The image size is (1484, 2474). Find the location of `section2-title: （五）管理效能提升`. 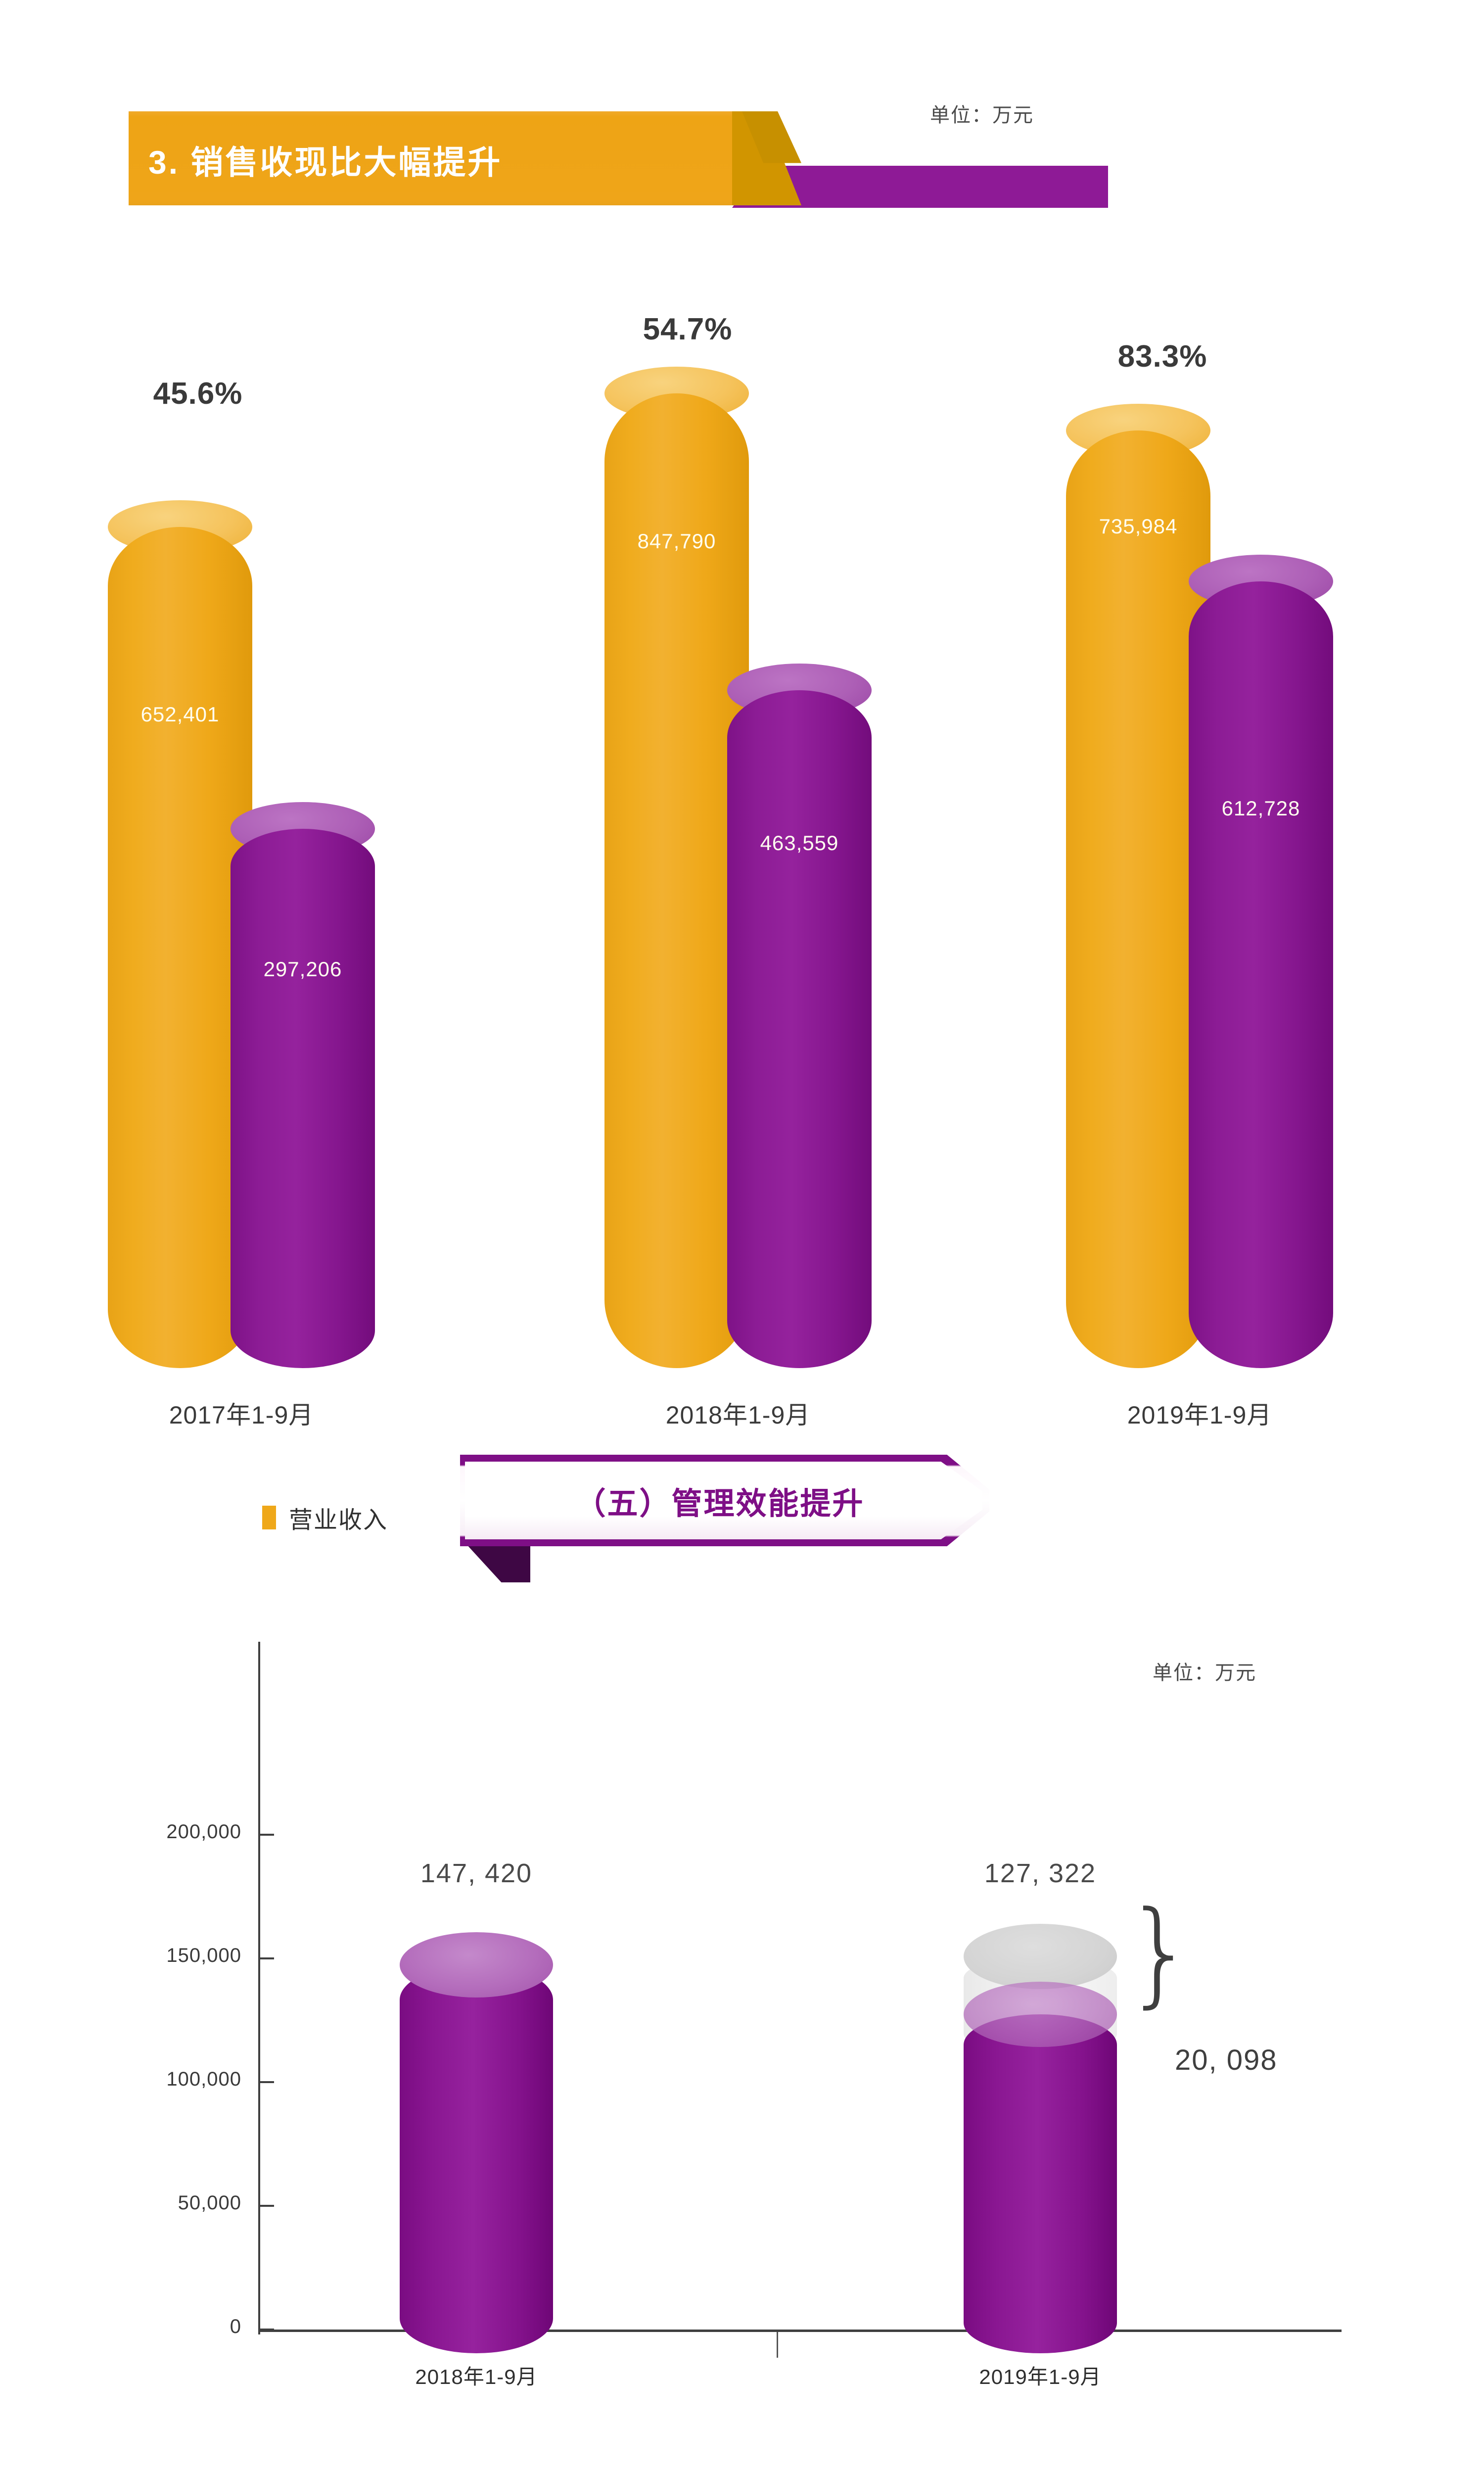

section2-title: （五）管理效能提升 is located at coordinates (720, 1504).